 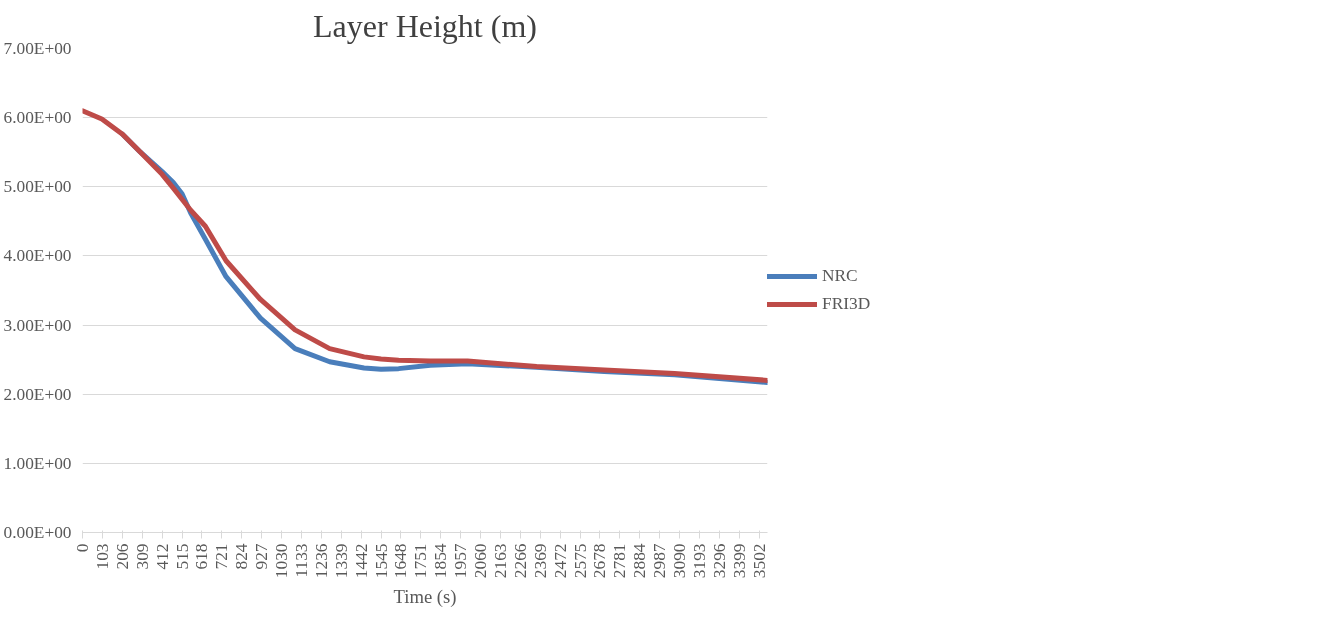 I want to click on x-tick-label: 2060, so click(x=481, y=561).